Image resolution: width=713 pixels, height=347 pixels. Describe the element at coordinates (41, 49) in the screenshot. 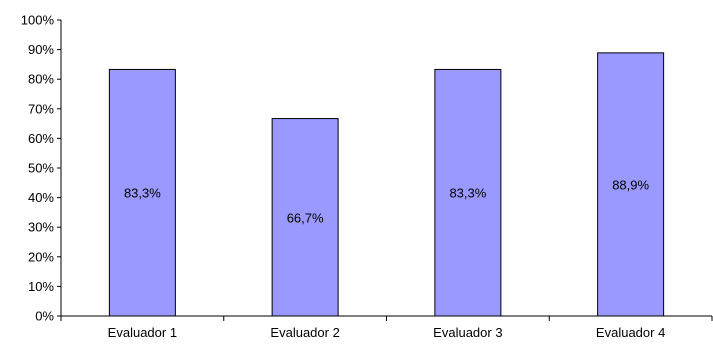

I see `y-tick-label: 90%` at that location.